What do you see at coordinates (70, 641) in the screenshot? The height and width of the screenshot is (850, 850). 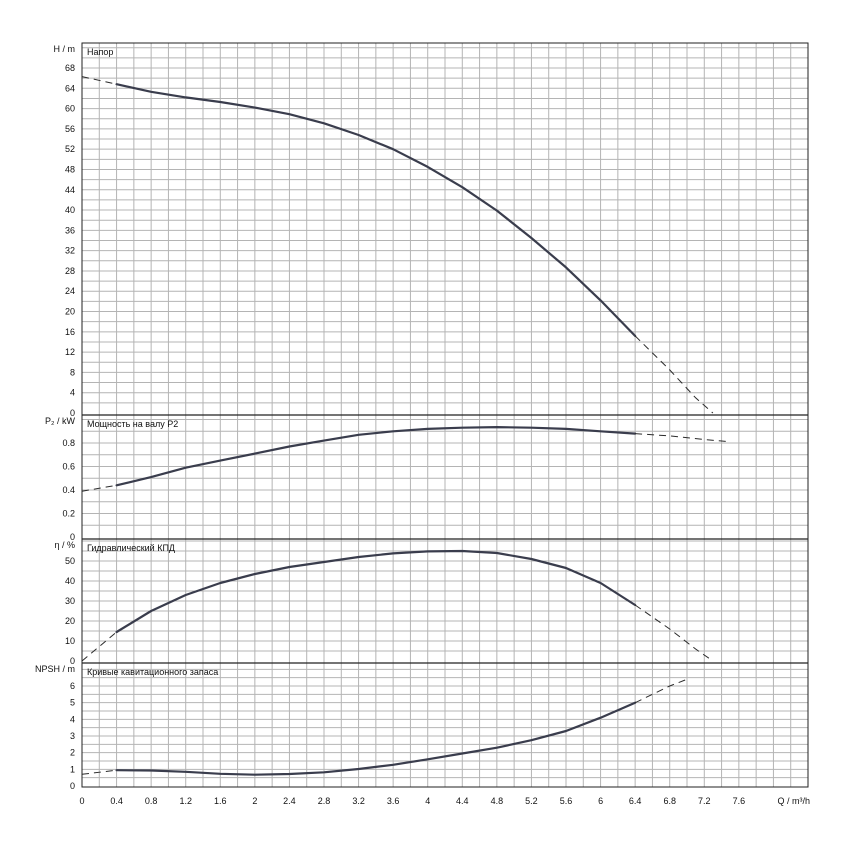 I see `efficiency-ytick-label: 10` at bounding box center [70, 641].